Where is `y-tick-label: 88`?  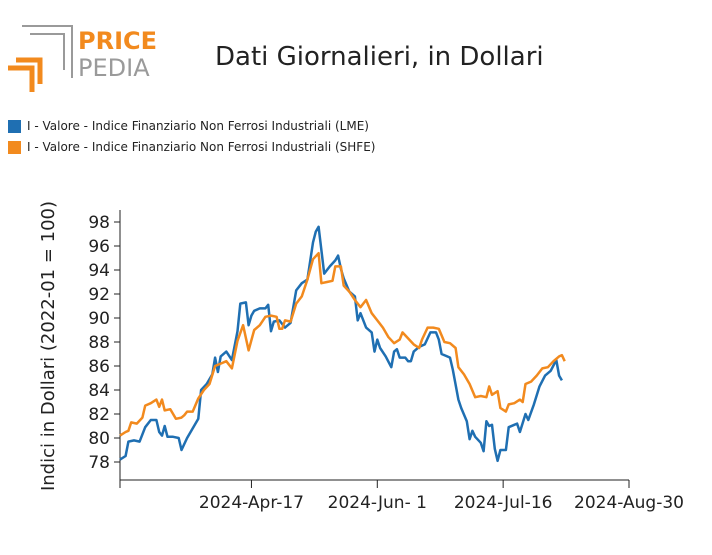 y-tick-label: 88 is located at coordinates (99, 343).